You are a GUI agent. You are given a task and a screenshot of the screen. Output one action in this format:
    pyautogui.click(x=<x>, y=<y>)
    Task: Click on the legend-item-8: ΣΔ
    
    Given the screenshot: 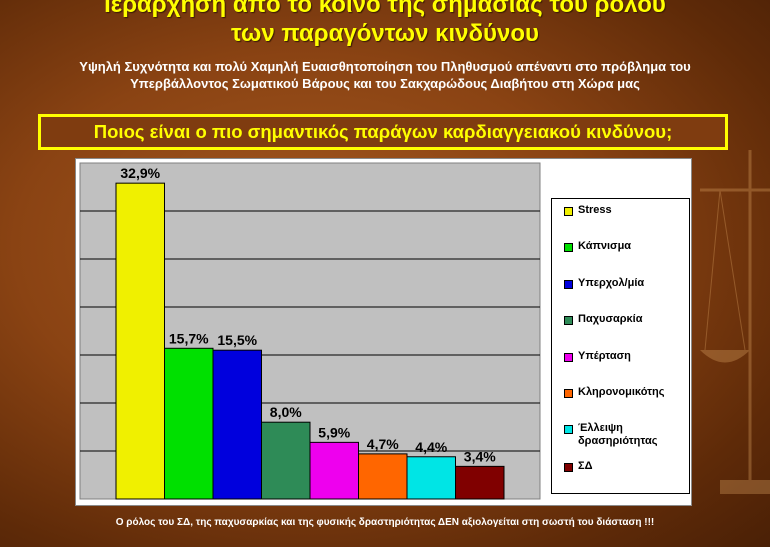 What is the action you would take?
    pyautogui.click(x=578, y=466)
    